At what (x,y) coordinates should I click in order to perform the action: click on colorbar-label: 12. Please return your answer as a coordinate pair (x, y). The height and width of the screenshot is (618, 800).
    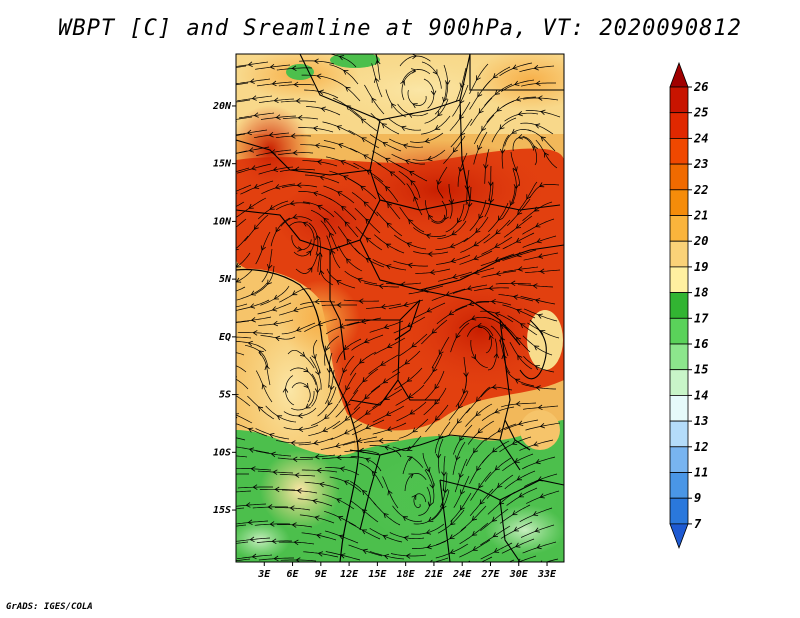
    Looking at the image, I should click on (701, 447).